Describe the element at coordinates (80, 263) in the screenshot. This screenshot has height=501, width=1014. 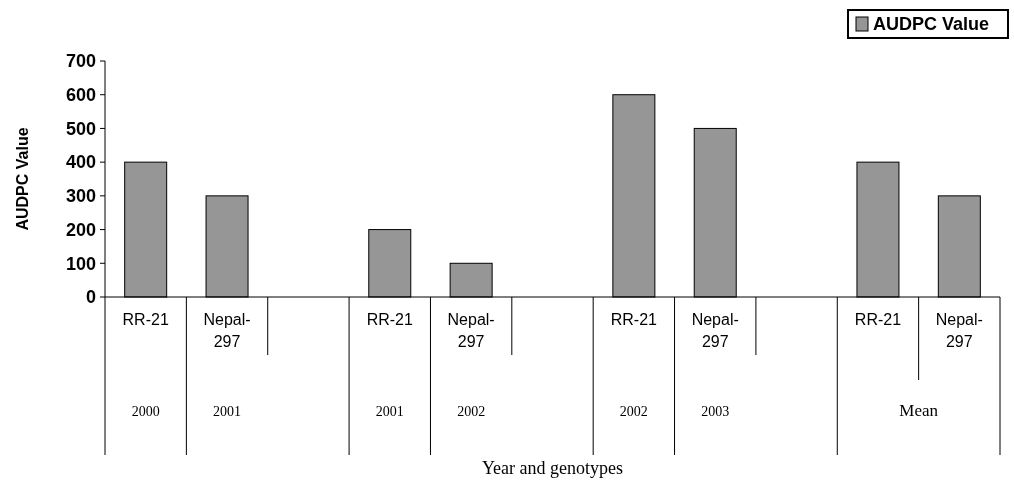
I see `y-tick-label: 100` at that location.